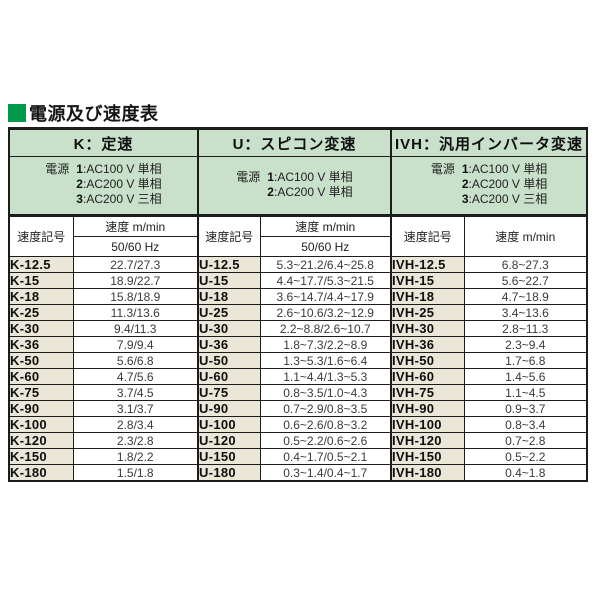 The height and width of the screenshot is (600, 600). What do you see at coordinates (135, 226) in the screenshot?
I see `speed-header-k: 速度 m/min` at bounding box center [135, 226].